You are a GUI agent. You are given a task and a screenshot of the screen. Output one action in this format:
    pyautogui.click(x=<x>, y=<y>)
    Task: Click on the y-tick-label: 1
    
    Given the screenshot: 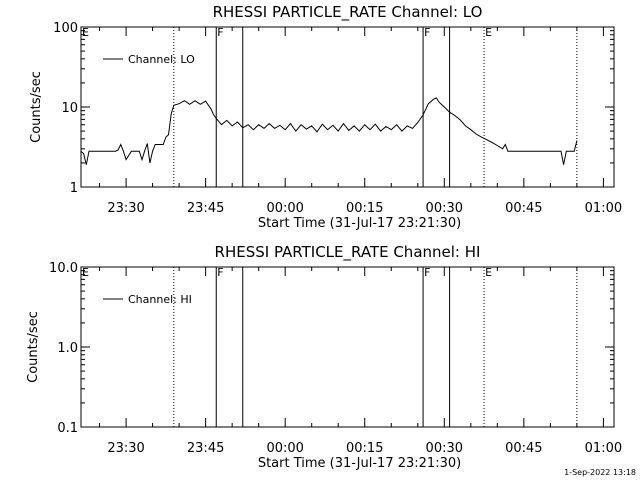 What is the action you would take?
    pyautogui.click(x=74, y=188)
    